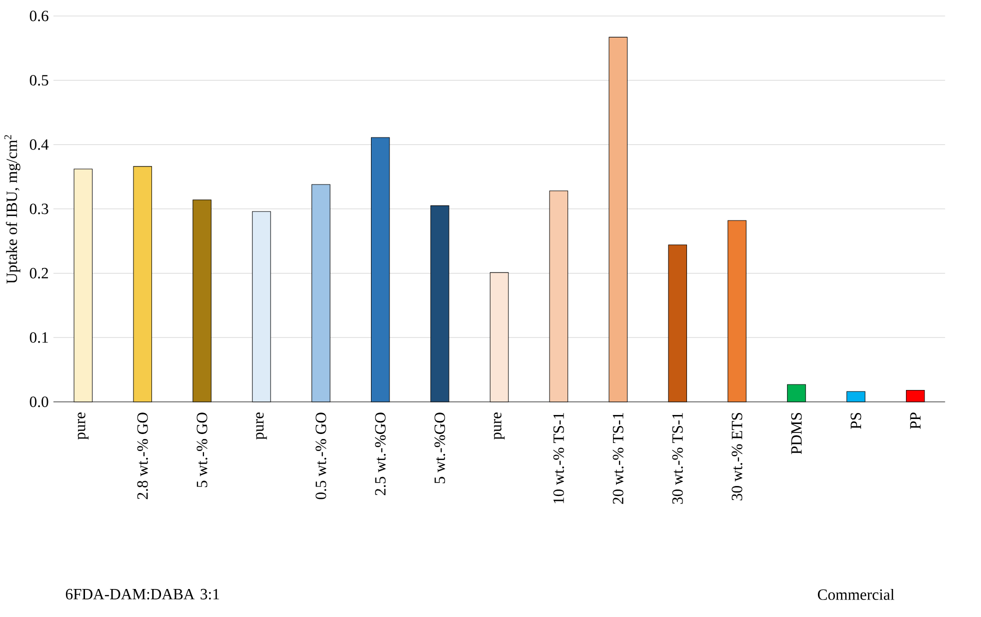 Image resolution: width=981 pixels, height=617 pixels. I want to click on y-axis-title: Uptake of IBU, mg/cm$^{2}$, so click(12, 209).